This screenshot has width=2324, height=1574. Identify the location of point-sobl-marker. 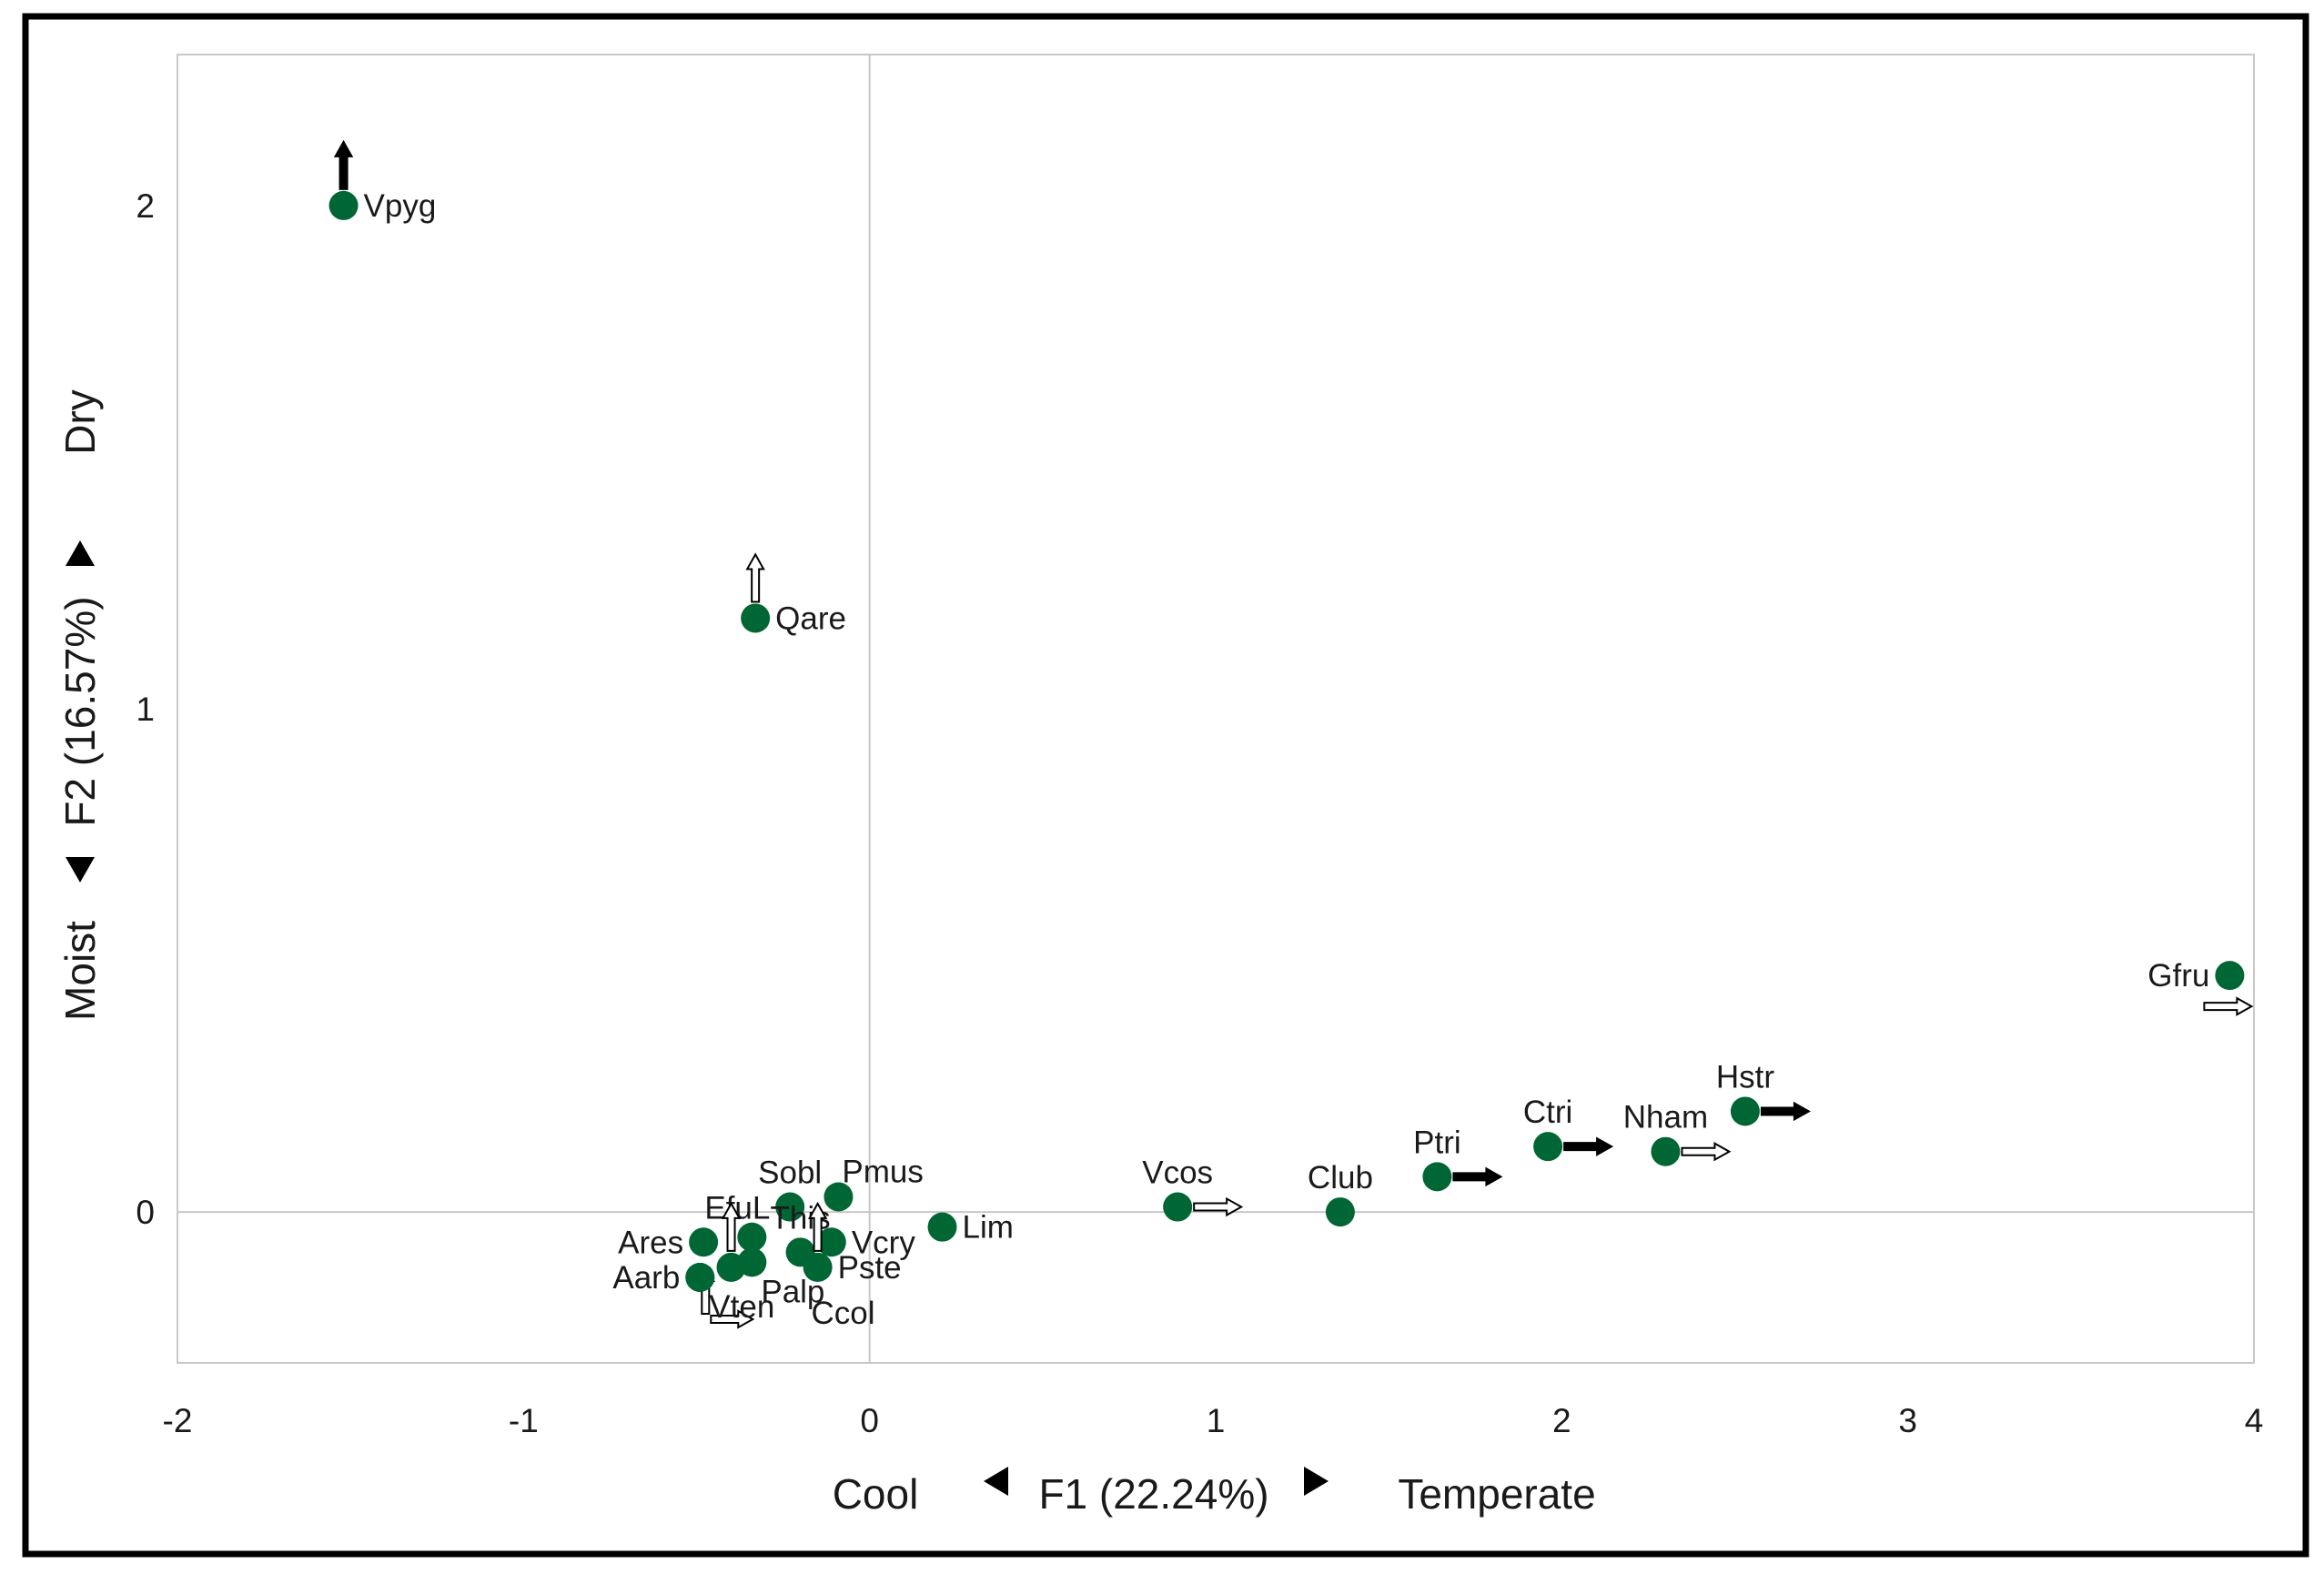
(790, 1207).